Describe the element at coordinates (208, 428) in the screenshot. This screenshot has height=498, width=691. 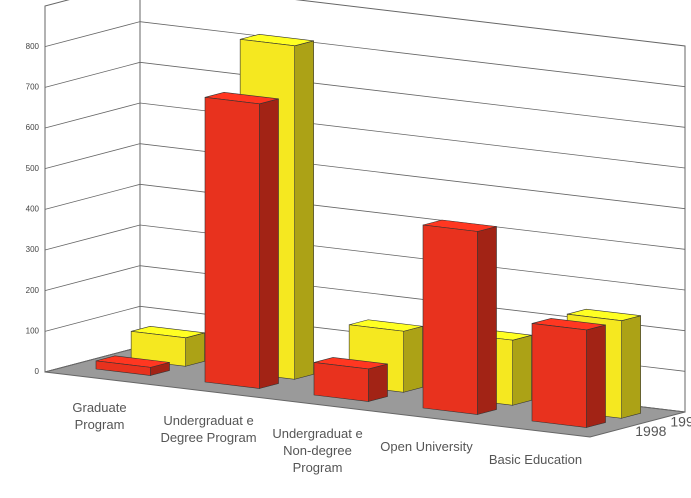
I see `x-tick-label: Undergraduat e Degree Program` at that location.